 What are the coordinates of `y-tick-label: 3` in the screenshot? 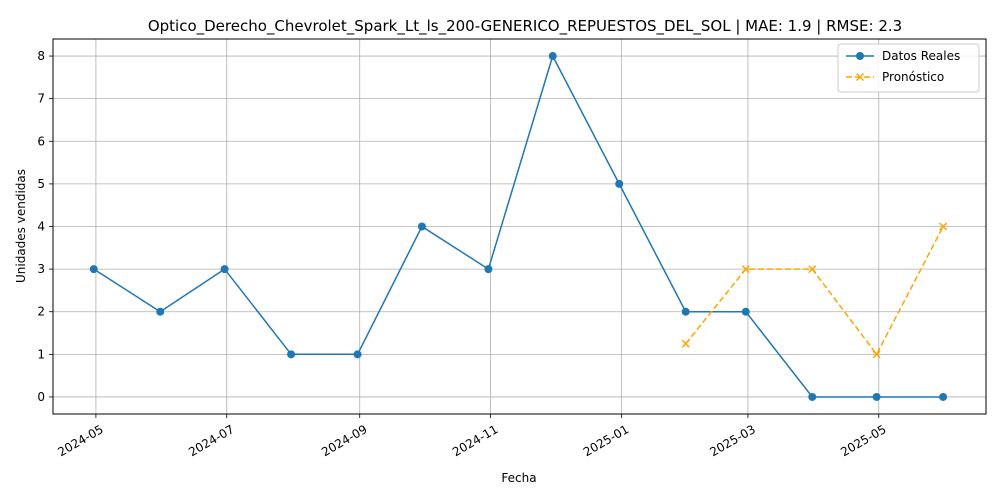 It's located at (41, 269).